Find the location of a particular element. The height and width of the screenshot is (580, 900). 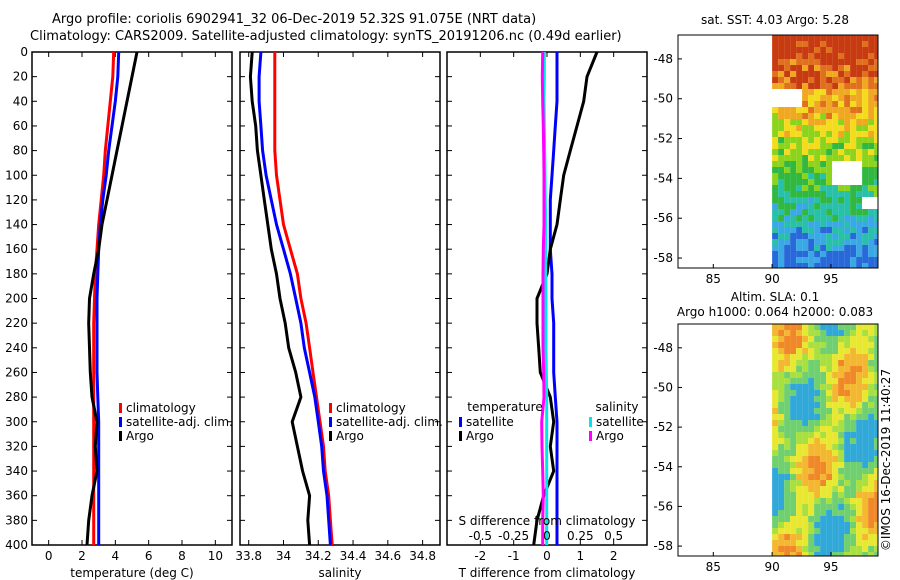

top-x-tick-label: 0.5 is located at coordinates (613, 536).